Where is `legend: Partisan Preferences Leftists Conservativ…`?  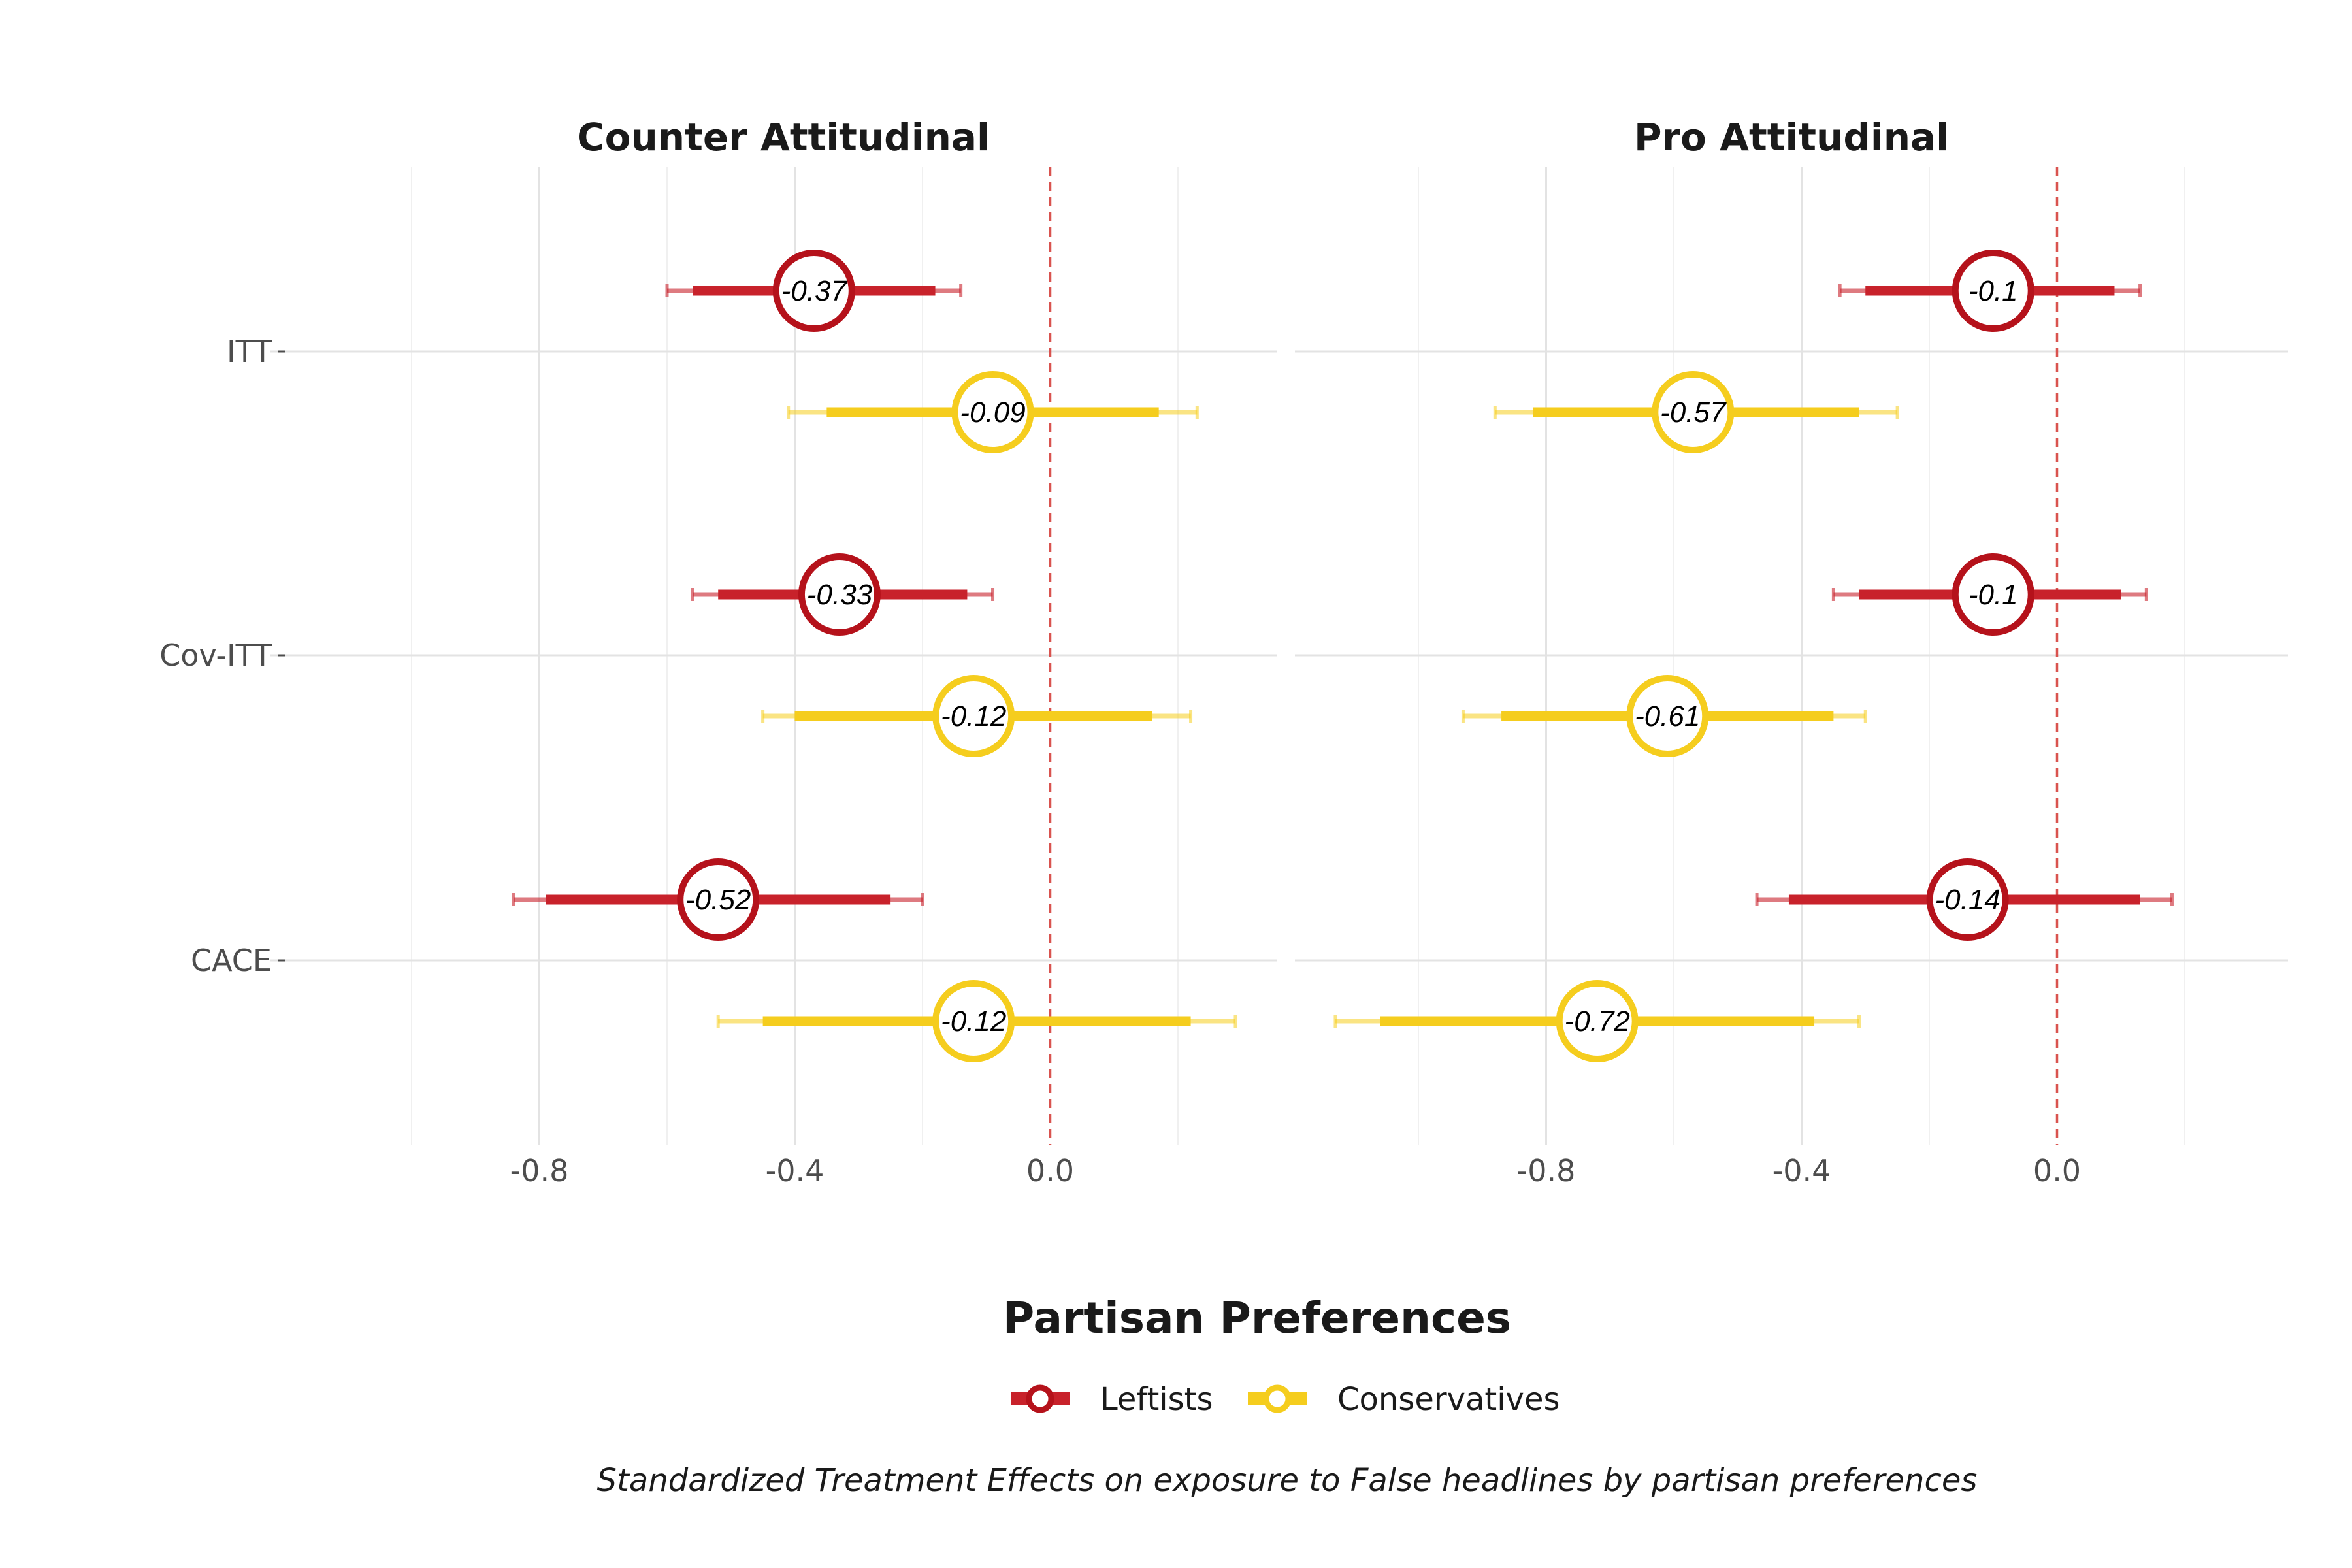
legend: Partisan Preferences Leftists Conservativ… is located at coordinates (1281, 1355).